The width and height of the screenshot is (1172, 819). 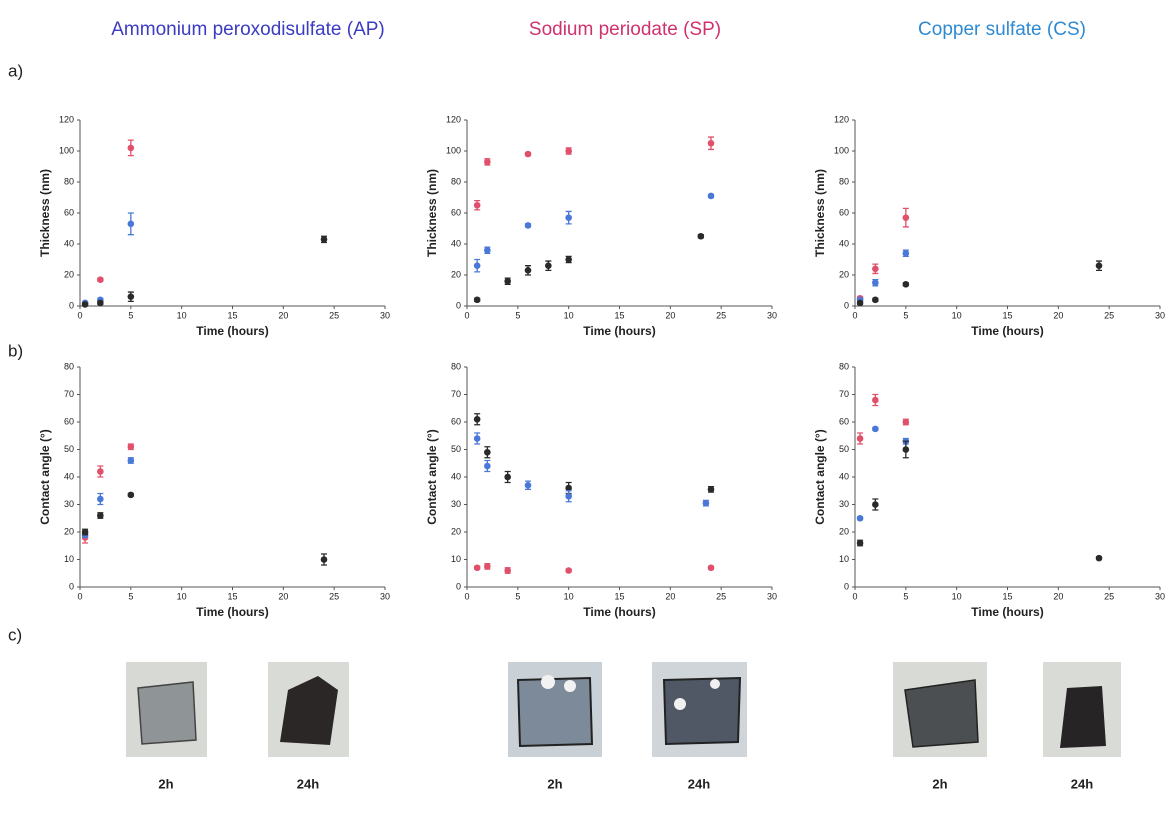 What do you see at coordinates (15, 350) in the screenshot?
I see `panel-label: b)` at bounding box center [15, 350].